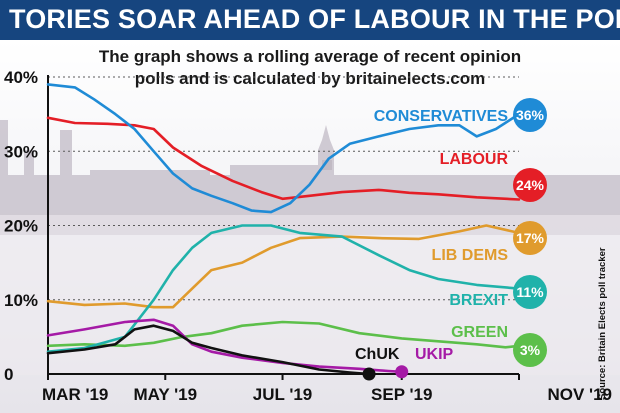 This screenshot has width=620, height=413. I want to click on y-tick-label: 20%, so click(21, 226).